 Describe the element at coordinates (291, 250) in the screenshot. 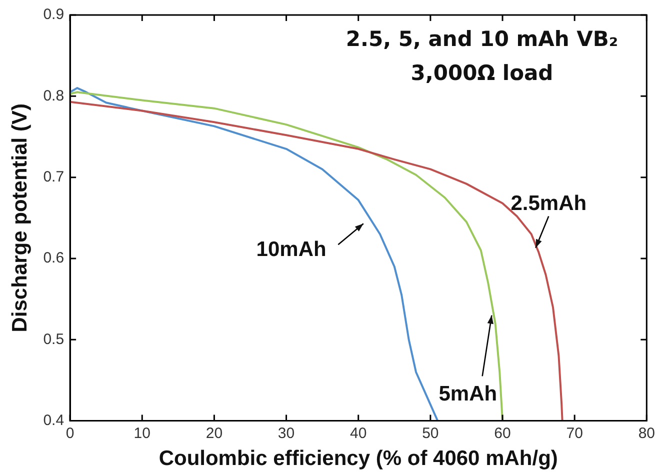

I see `text: 10mAh` at that location.